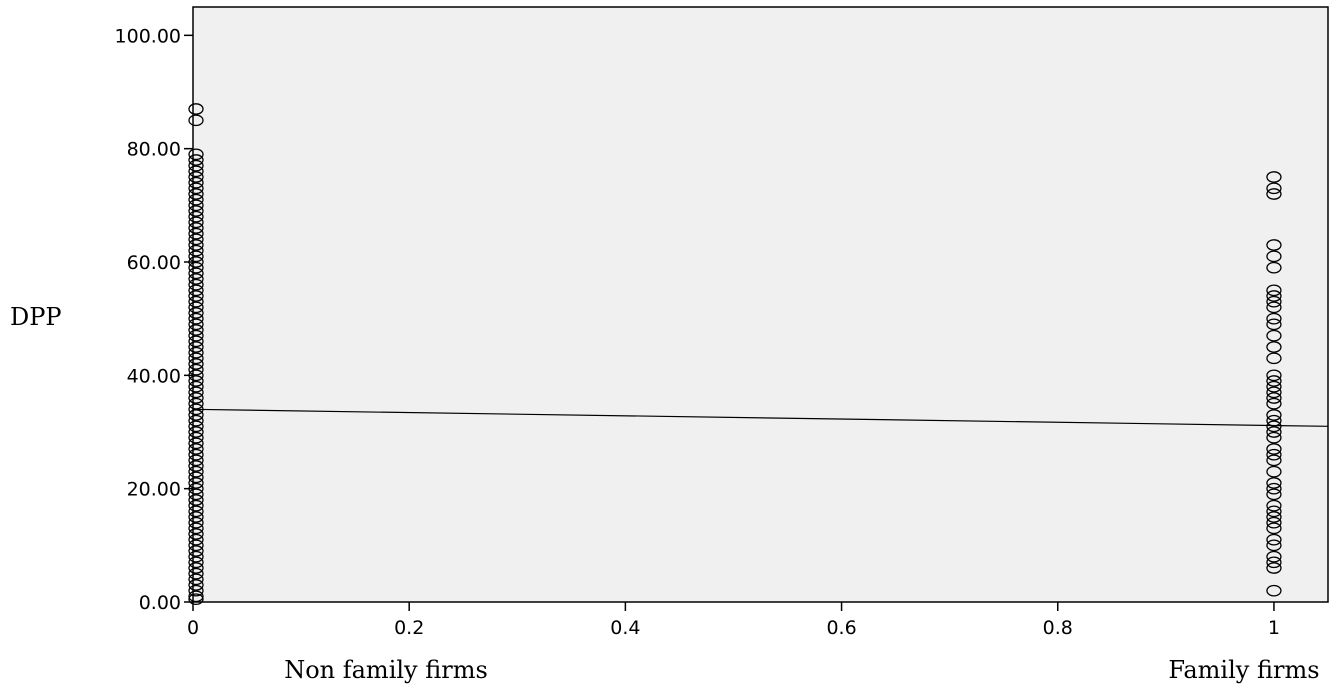 The height and width of the screenshot is (692, 1334). What do you see at coordinates (841, 628) in the screenshot?
I see `x-tick-label: 0.6` at bounding box center [841, 628].